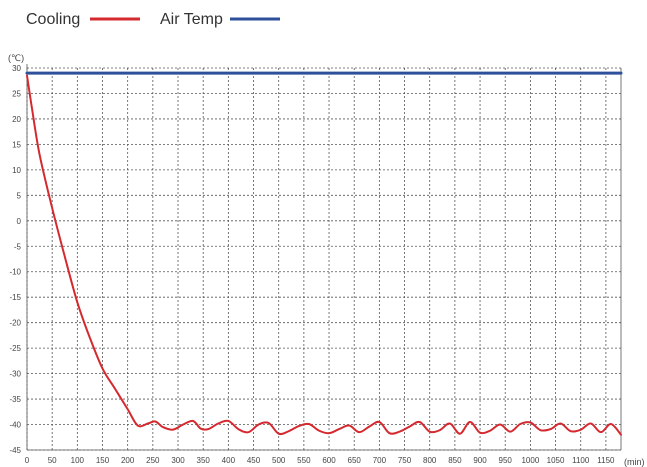 This screenshot has width=647, height=467. Describe the element at coordinates (254, 460) in the screenshot. I see `x-tick-label: 450` at that location.